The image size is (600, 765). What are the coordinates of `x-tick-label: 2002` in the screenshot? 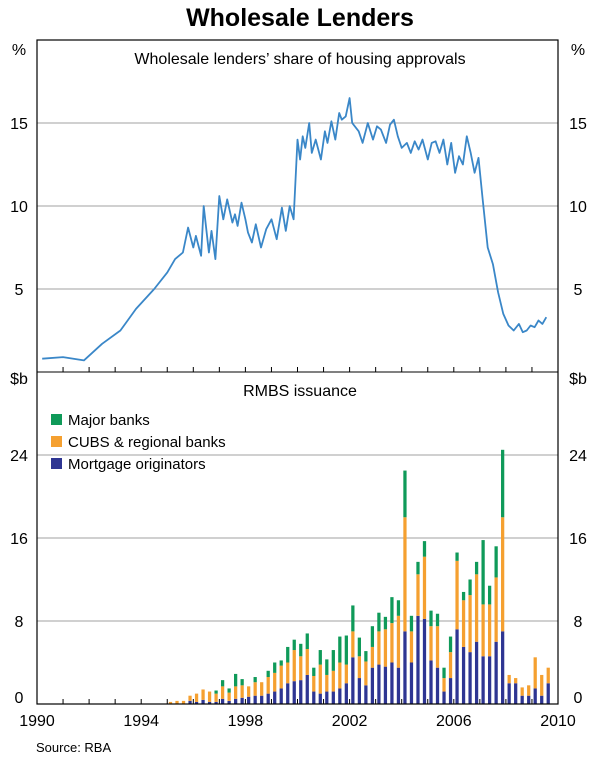 It's located at (350, 721).